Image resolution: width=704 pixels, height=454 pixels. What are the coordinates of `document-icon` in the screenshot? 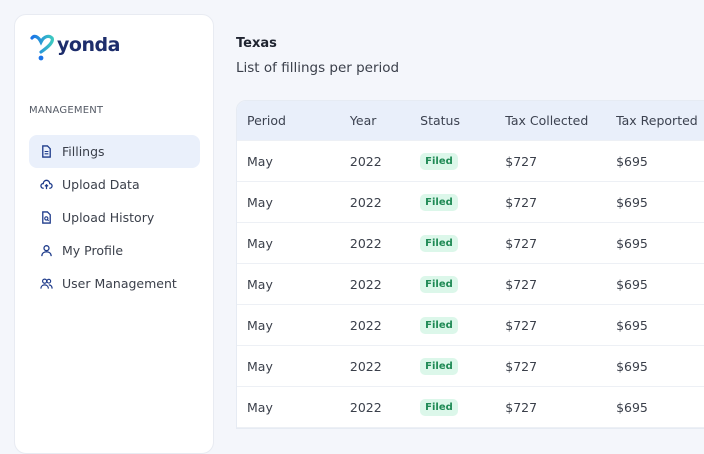 It's located at (46, 151).